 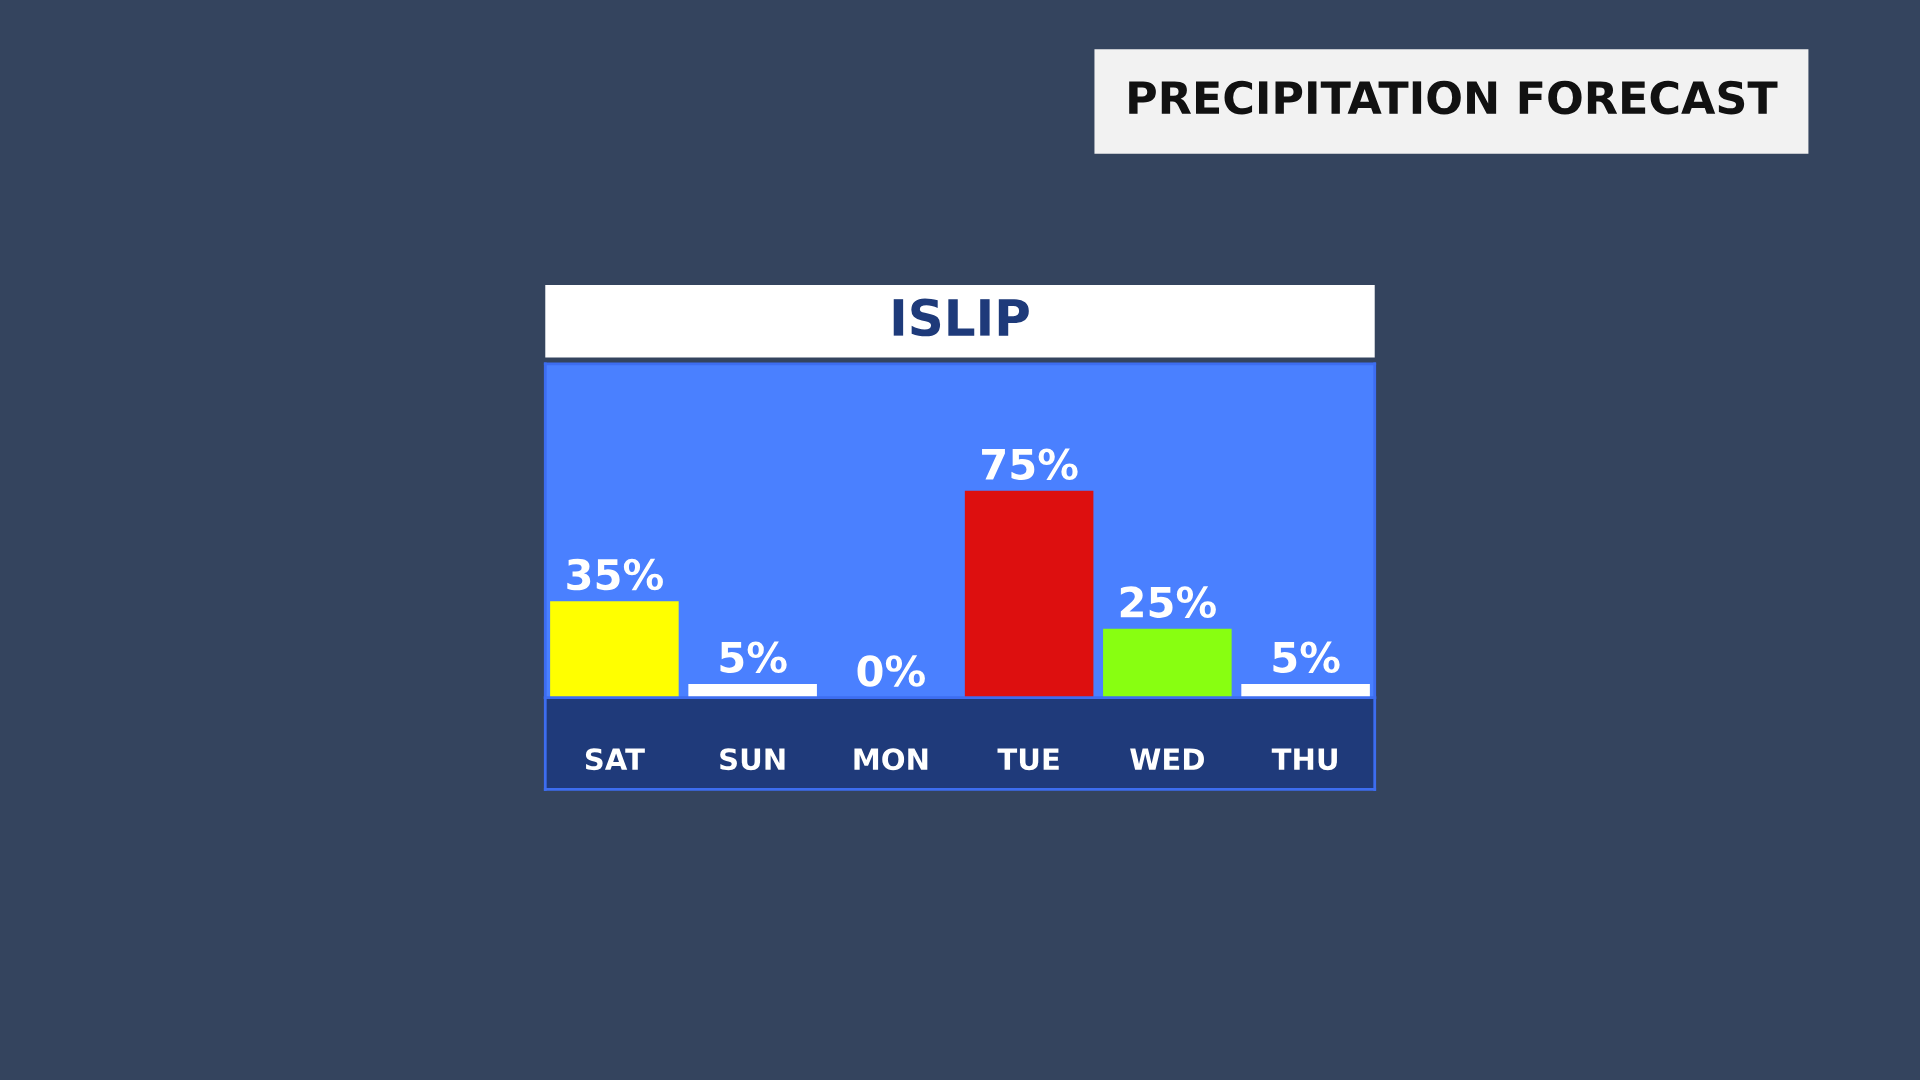 What do you see at coordinates (891, 671) in the screenshot?
I see `data-label: 0%` at bounding box center [891, 671].